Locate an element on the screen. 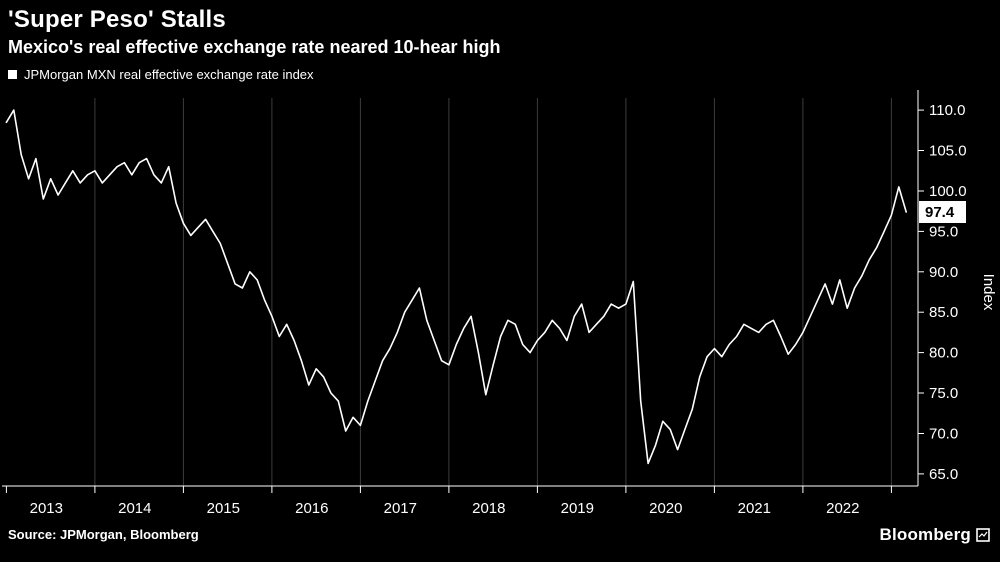 The height and width of the screenshot is (562, 1000). x-axis-tick-label: 2020 is located at coordinates (665, 508).